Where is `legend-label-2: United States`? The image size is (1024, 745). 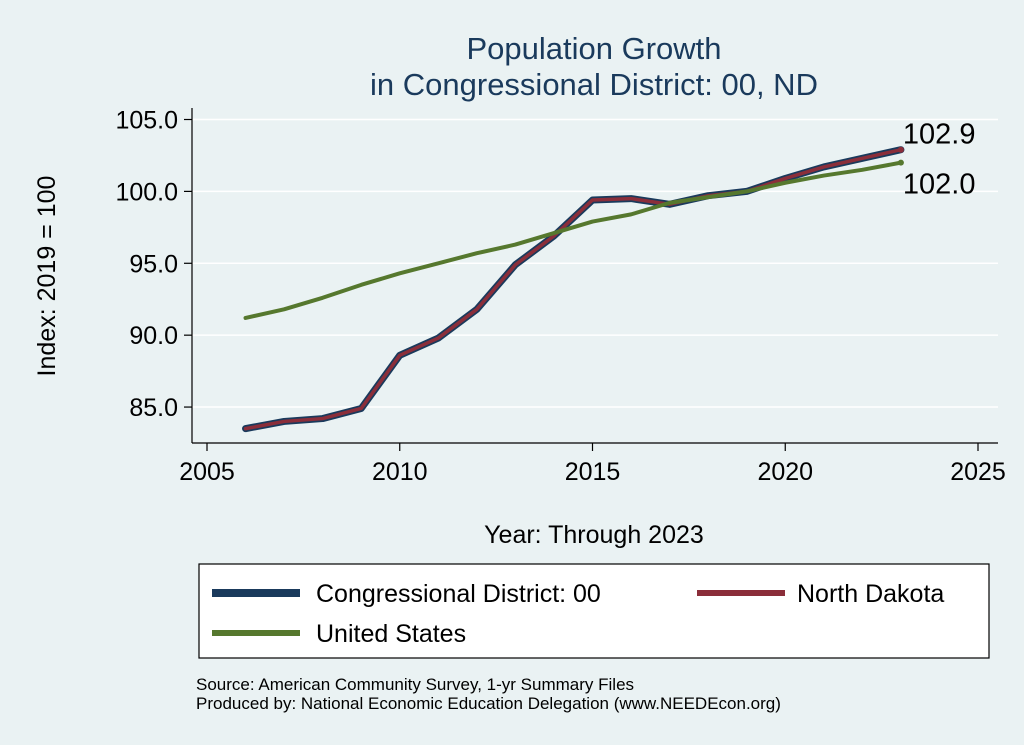 legend-label-2: United States is located at coordinates (391, 634).